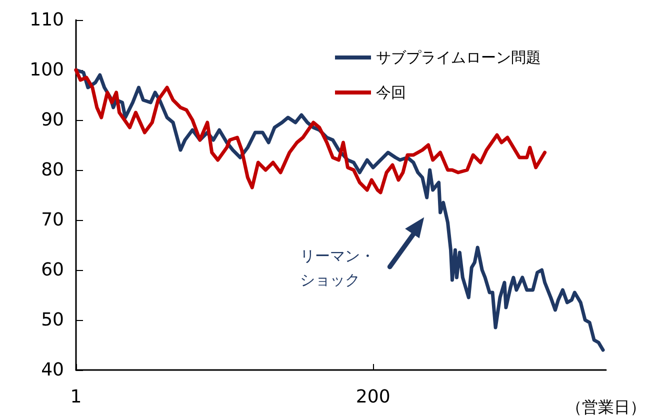 This screenshot has width=650, height=417. Describe the element at coordinates (47, 20) in the screenshot. I see `y-tick-label: 110` at that location.